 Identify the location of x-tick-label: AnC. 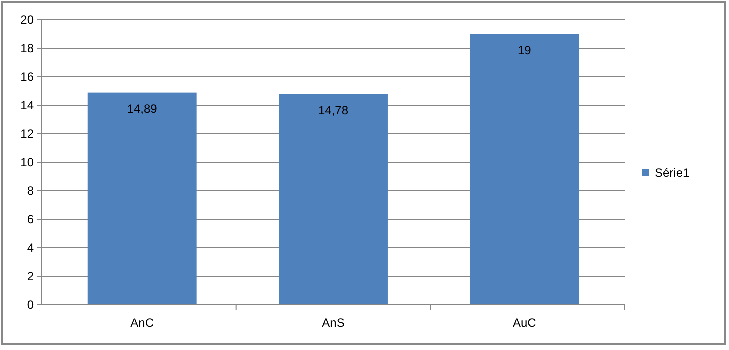
(142, 323).